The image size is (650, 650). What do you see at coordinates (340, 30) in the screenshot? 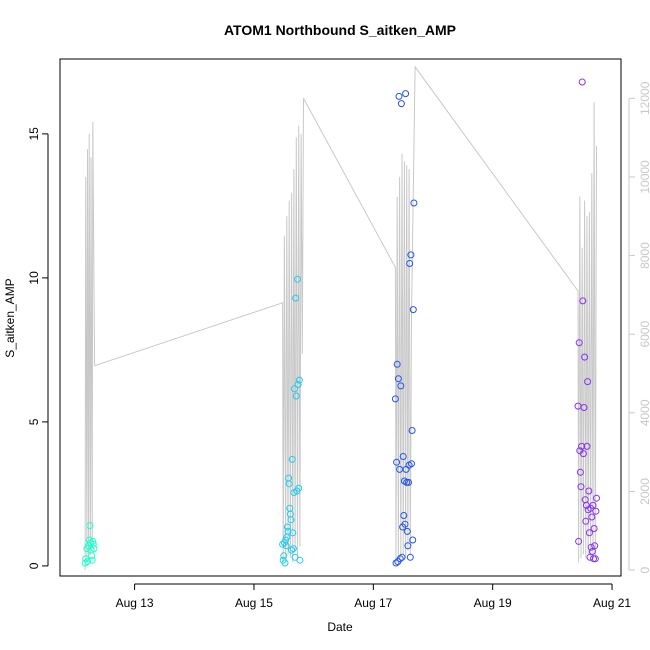
I see `chart-title: ATOM1 Northbound S_aitken_AMP` at bounding box center [340, 30].